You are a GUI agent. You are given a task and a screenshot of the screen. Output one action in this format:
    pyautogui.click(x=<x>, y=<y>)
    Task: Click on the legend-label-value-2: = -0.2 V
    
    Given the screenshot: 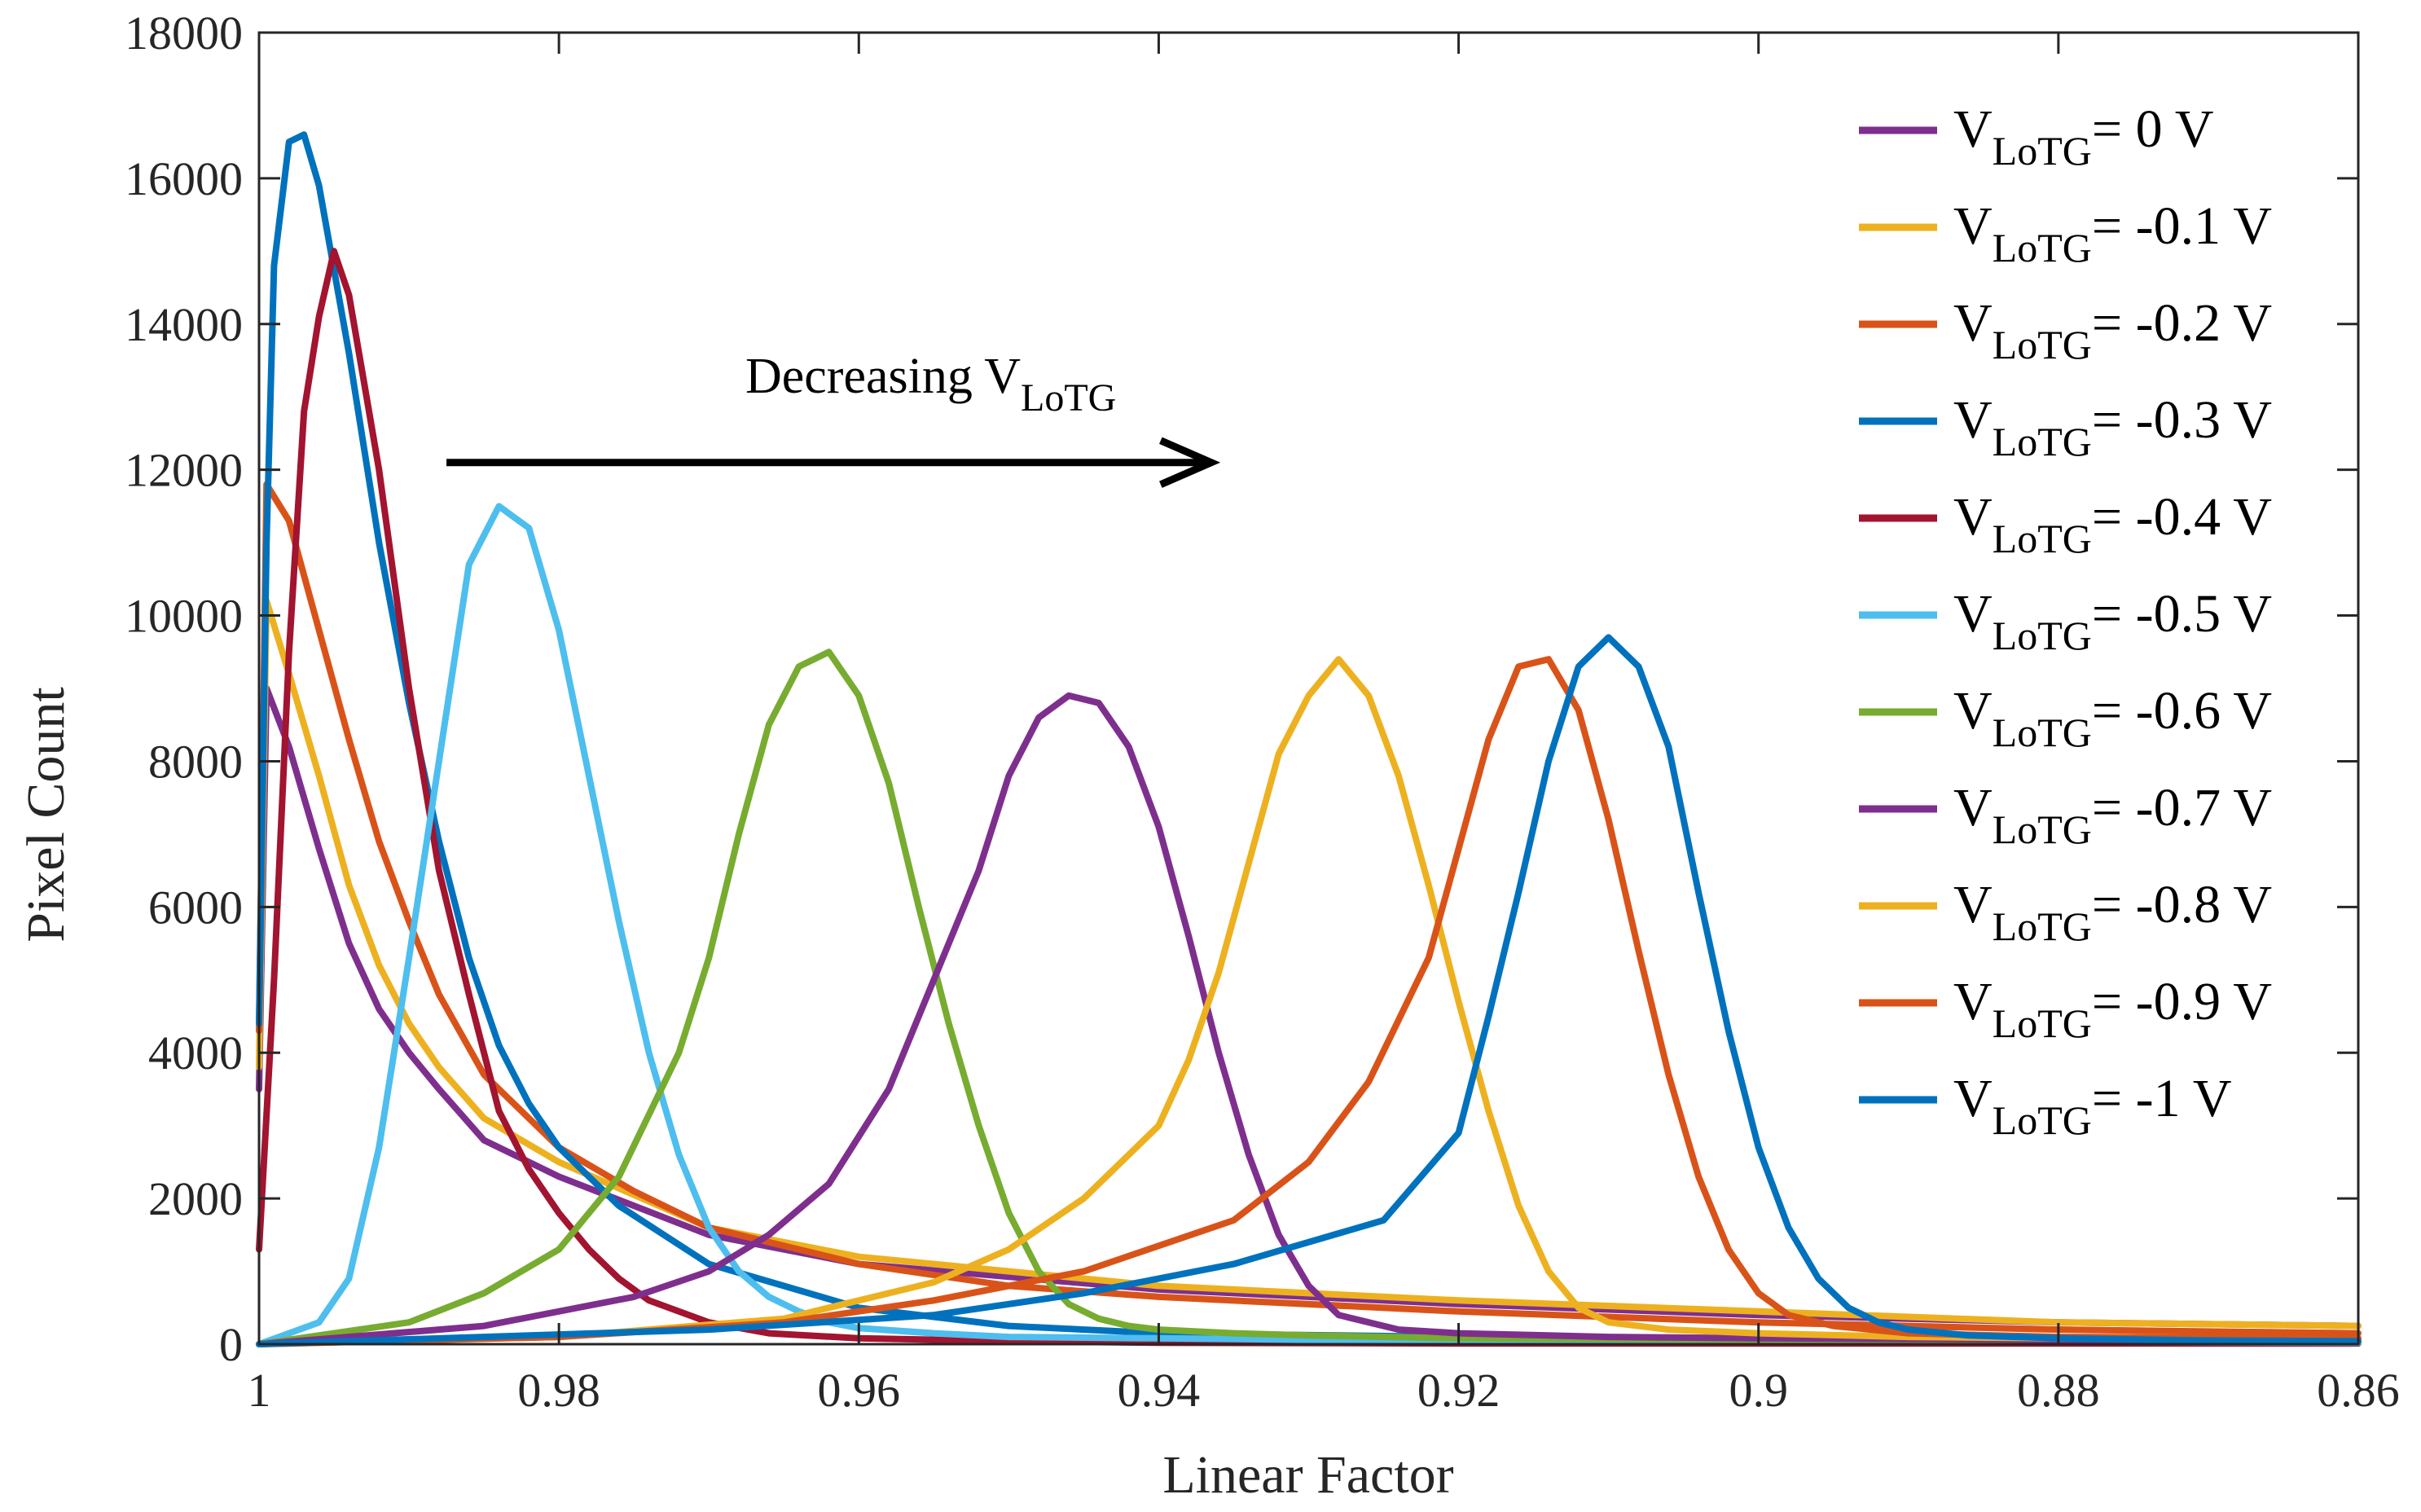 What is the action you would take?
    pyautogui.click(x=2182, y=323)
    